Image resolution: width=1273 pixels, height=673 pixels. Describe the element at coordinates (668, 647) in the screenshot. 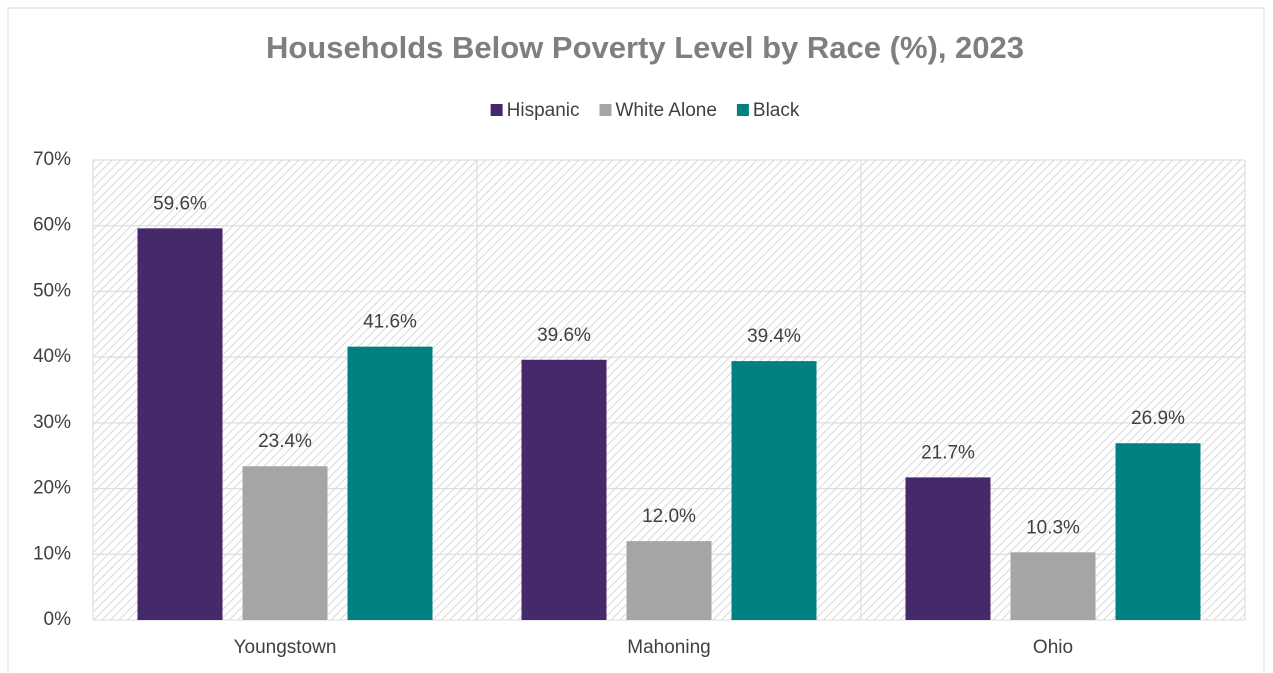

I see `x-tick-label: Mahoning` at that location.